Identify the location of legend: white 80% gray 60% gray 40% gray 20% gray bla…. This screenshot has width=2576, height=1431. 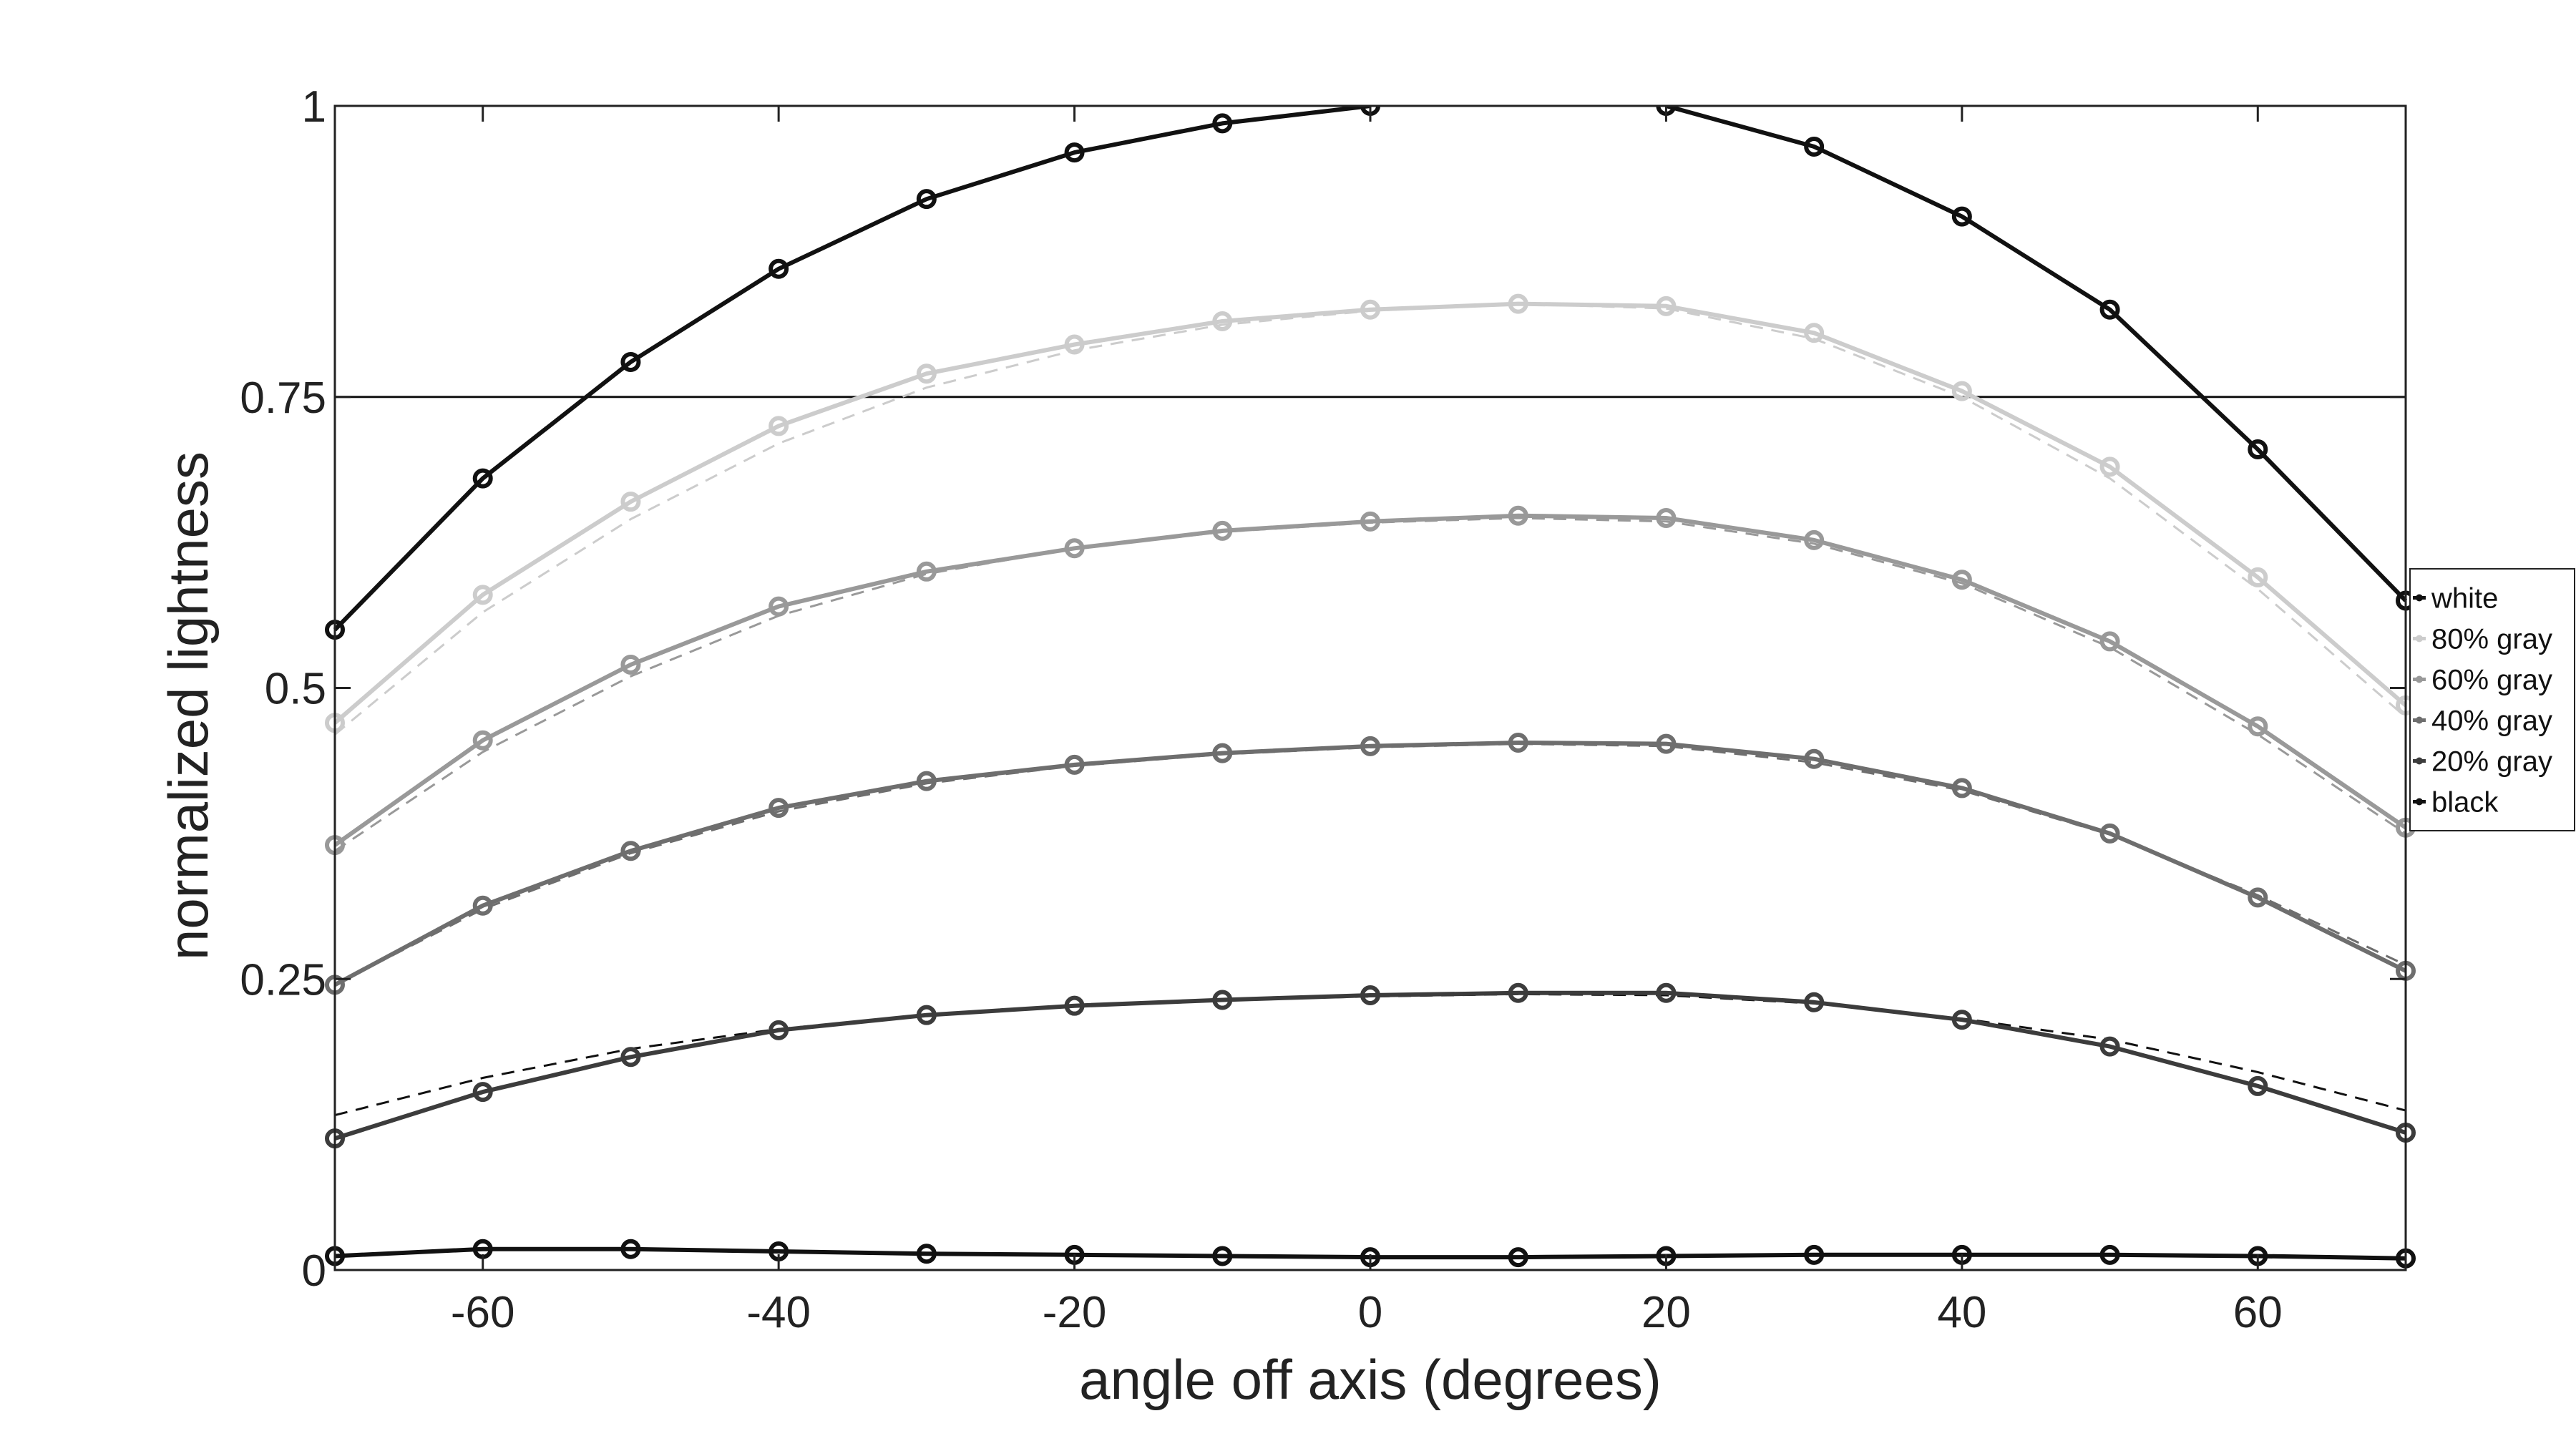
(2492, 699).